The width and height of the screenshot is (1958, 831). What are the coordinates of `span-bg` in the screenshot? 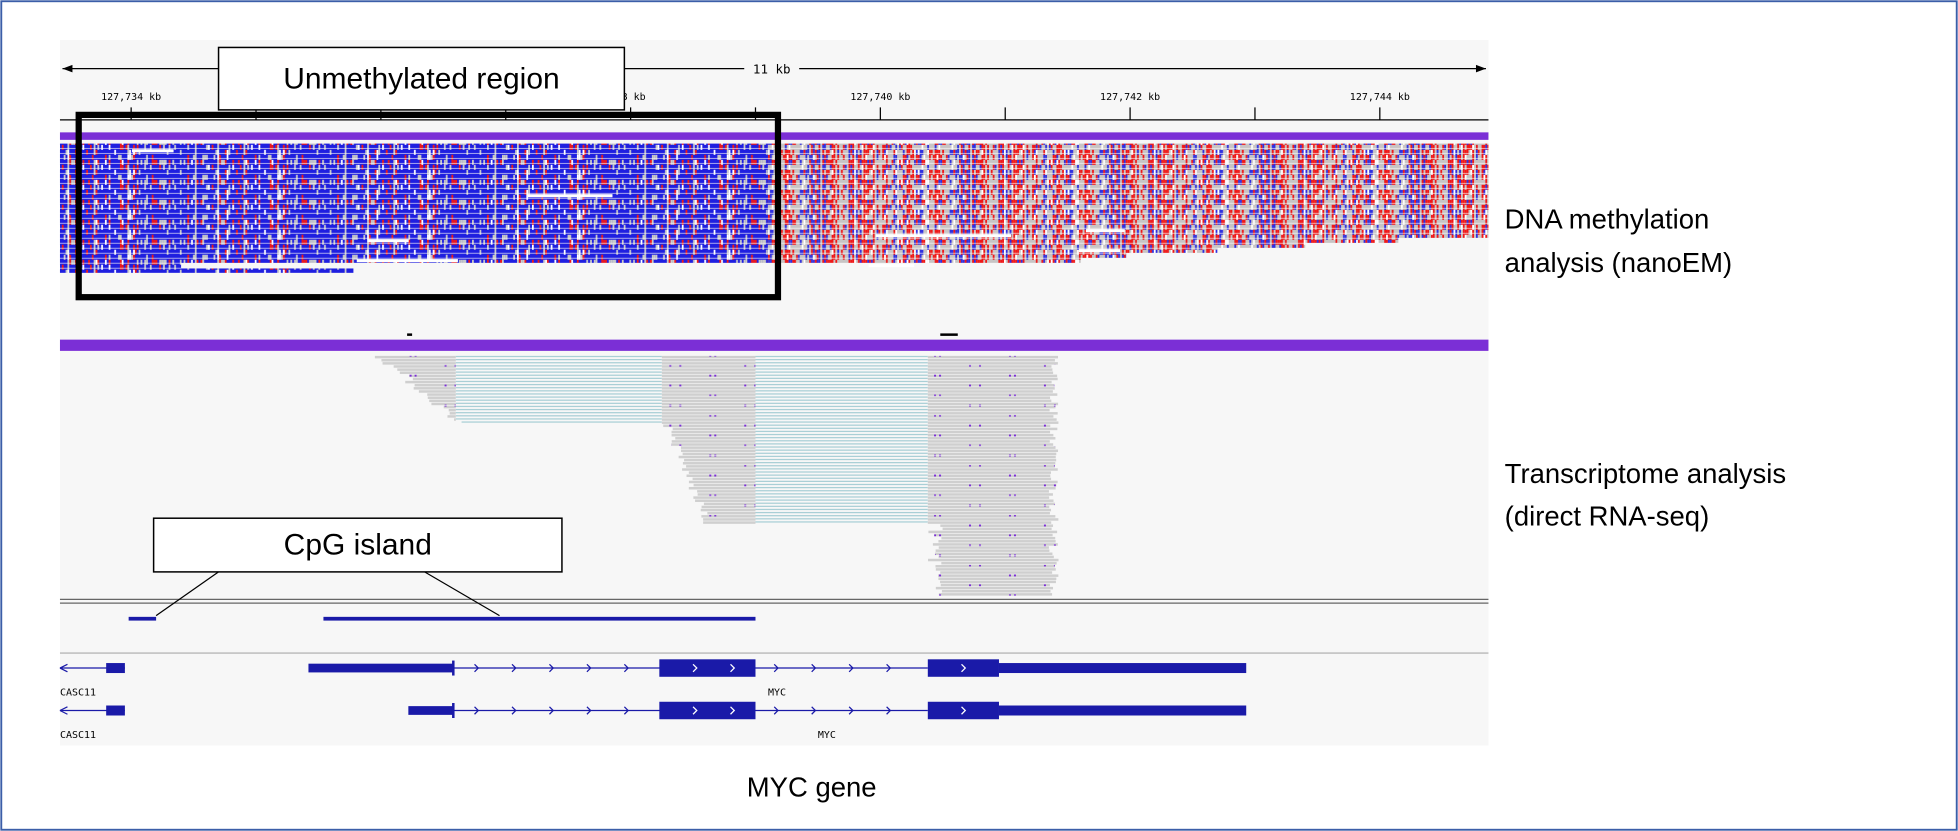 It's located at (772, 68).